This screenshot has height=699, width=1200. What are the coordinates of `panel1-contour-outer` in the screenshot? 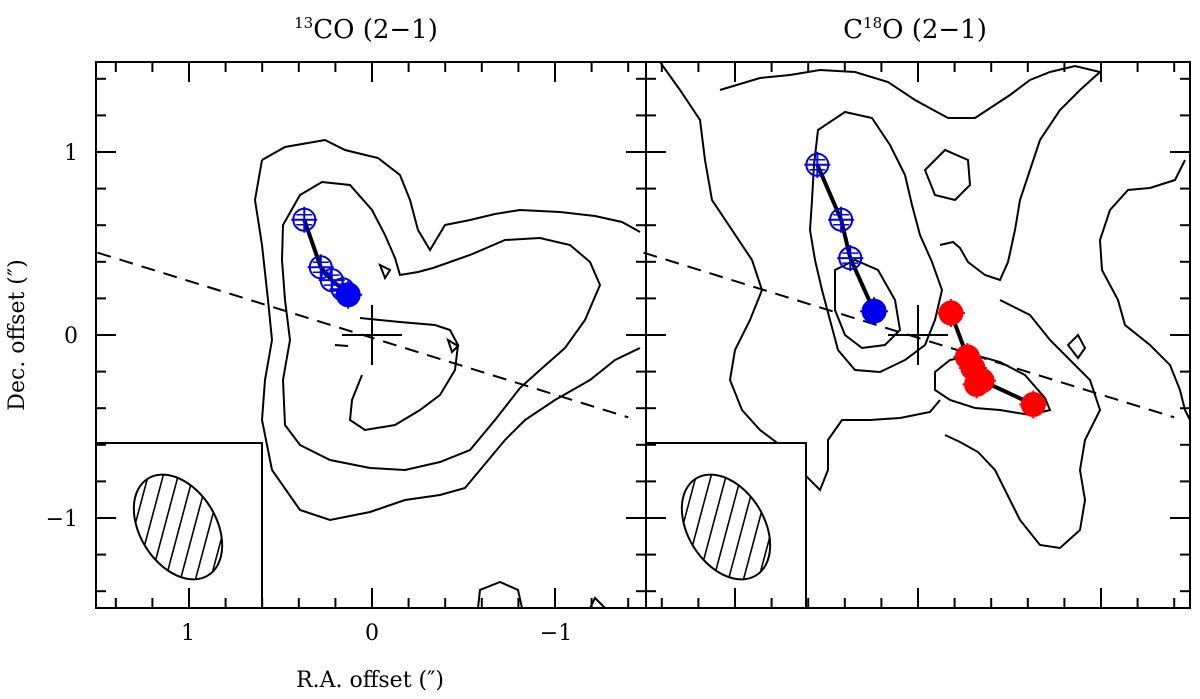 It's located at (451, 195).